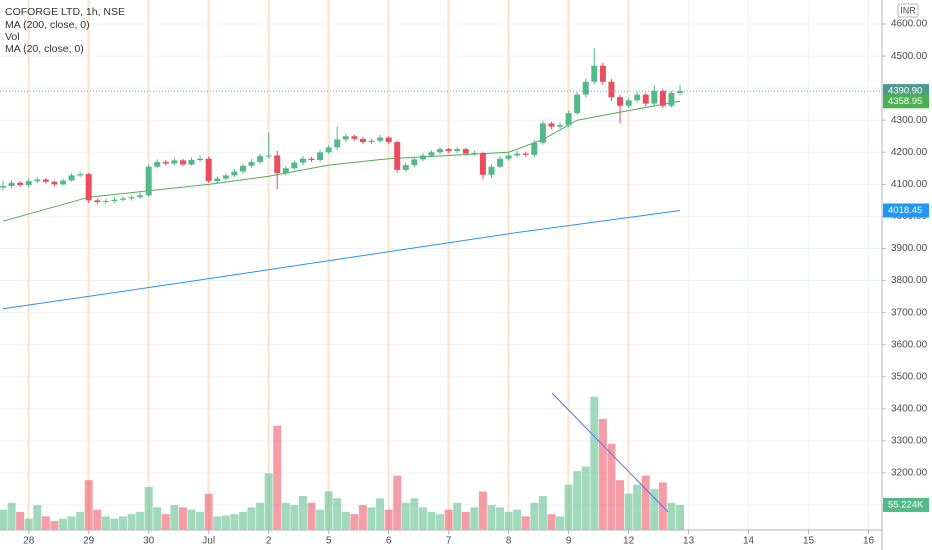  What do you see at coordinates (809, 541) in the screenshot?
I see `x-tick-label: 15` at bounding box center [809, 541].